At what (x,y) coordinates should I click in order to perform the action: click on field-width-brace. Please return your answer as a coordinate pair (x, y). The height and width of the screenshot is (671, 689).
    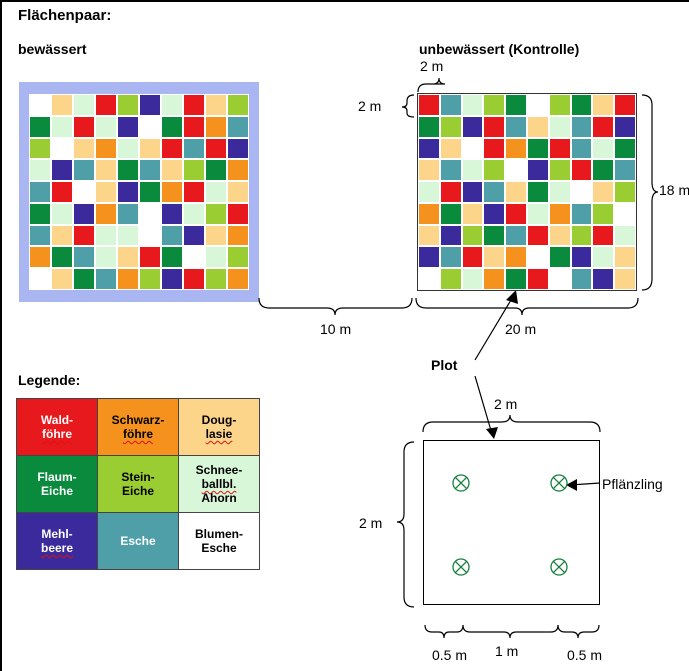
    Looking at the image, I should click on (527, 306).